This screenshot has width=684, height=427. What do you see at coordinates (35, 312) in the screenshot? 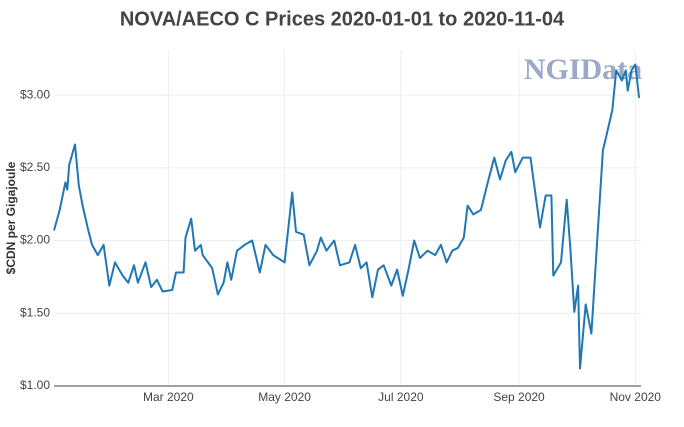
I see `y-tick-label: $1.50` at bounding box center [35, 312].